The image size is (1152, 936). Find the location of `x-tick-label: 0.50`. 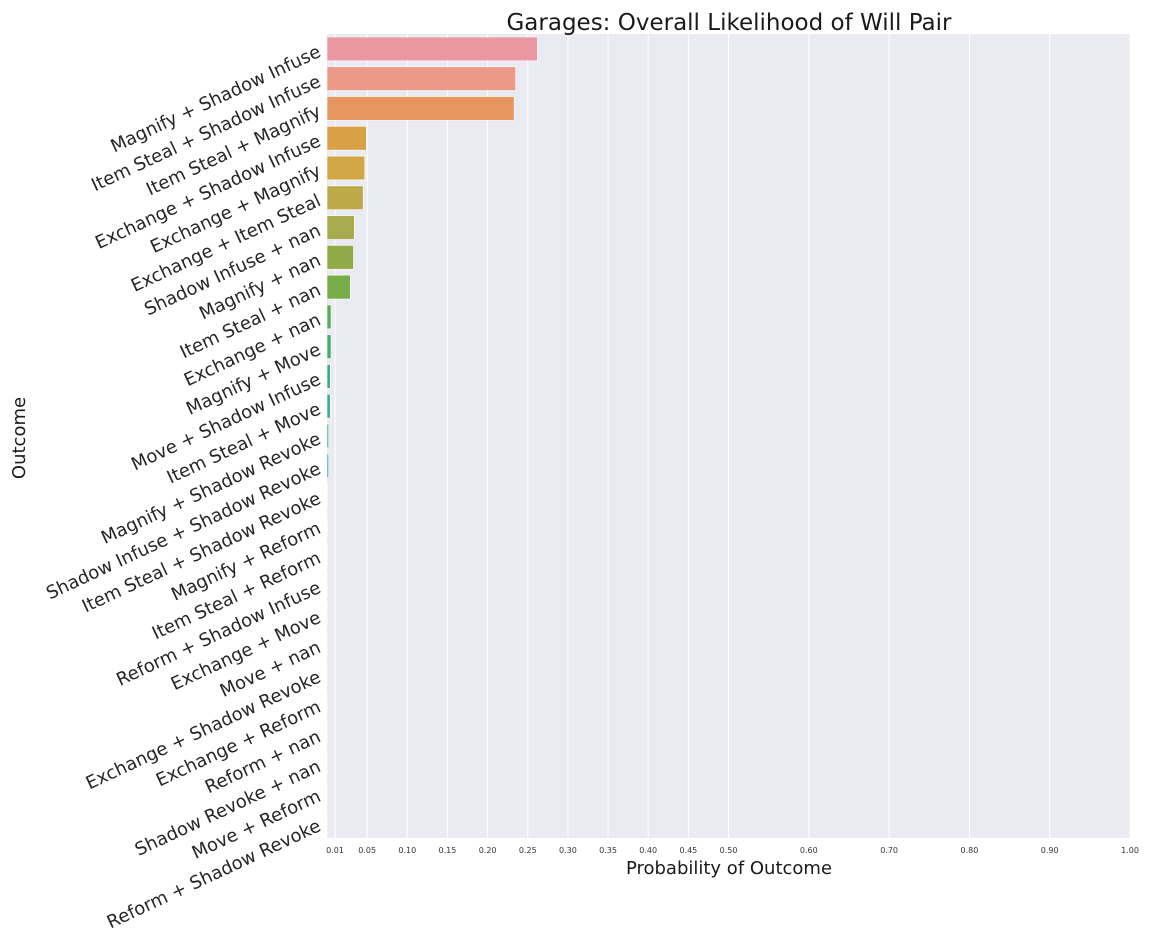

x-tick-label: 0.50 is located at coordinates (729, 850).